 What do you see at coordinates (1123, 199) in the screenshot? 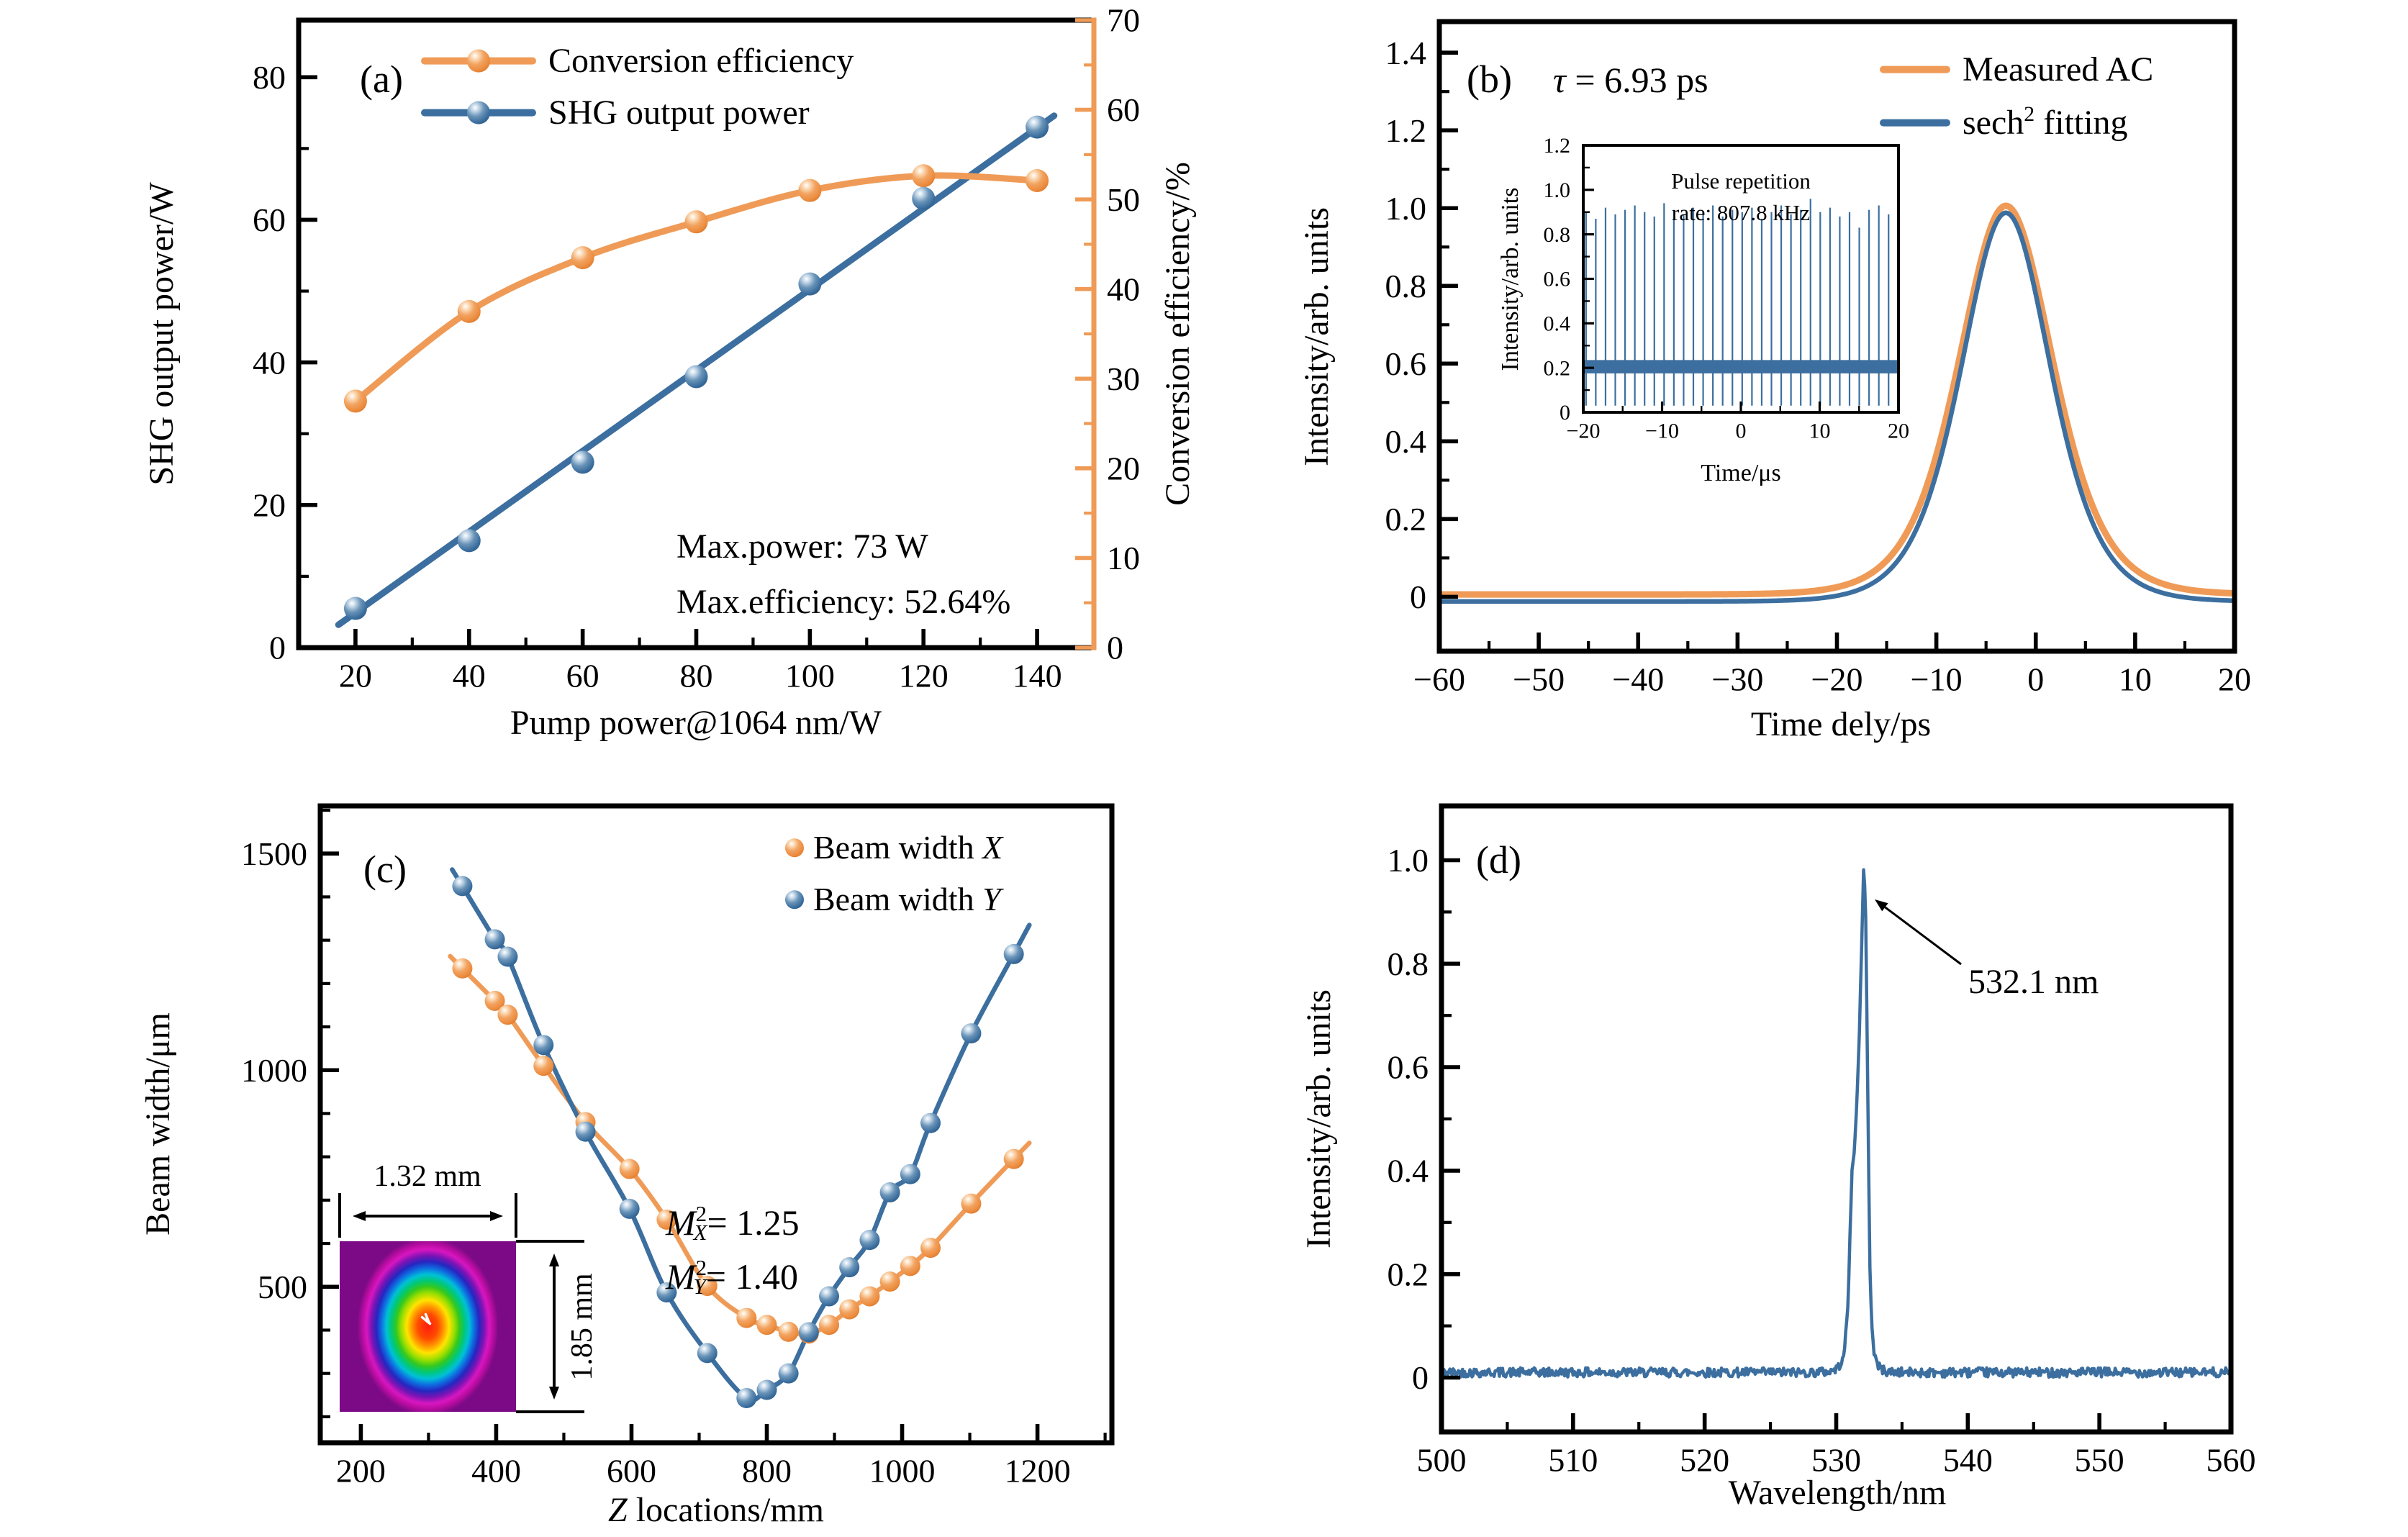
I see `y2-tick-label: 50` at bounding box center [1123, 199].